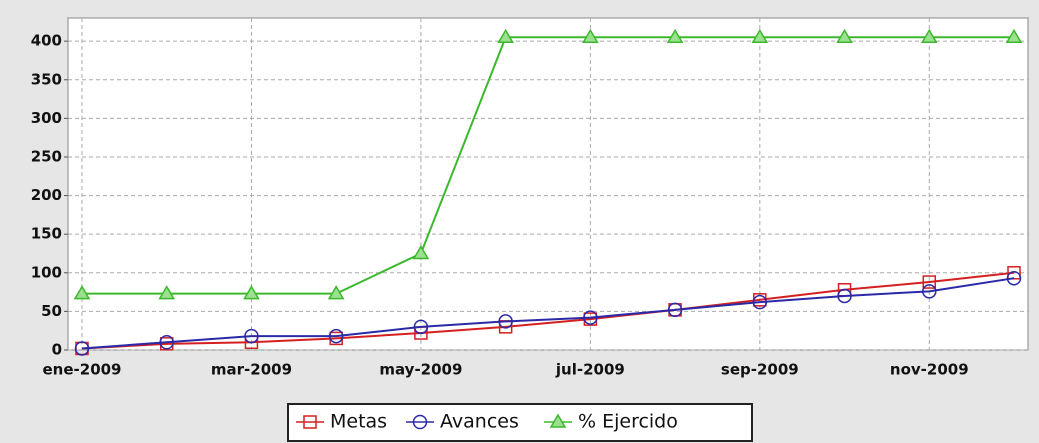  I want to click on legend-label: Metas, so click(358, 422).